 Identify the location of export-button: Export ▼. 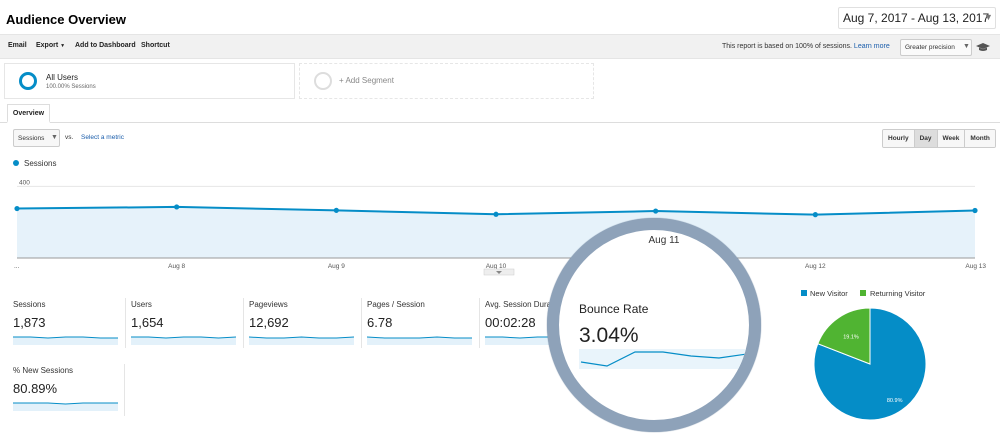
(50, 45).